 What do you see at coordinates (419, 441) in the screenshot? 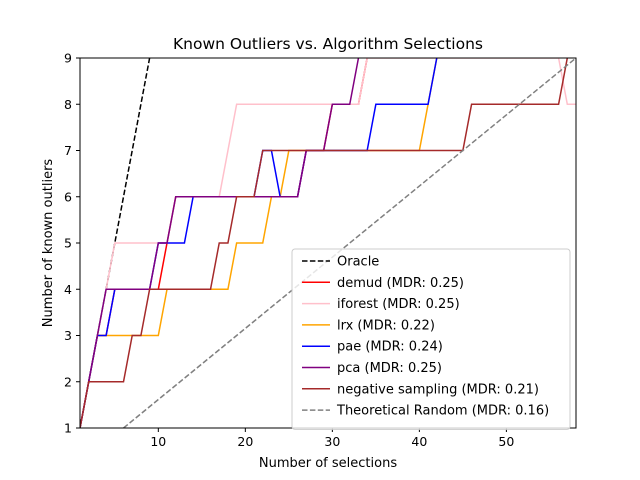
I see `x-tick-label: 40` at bounding box center [419, 441].